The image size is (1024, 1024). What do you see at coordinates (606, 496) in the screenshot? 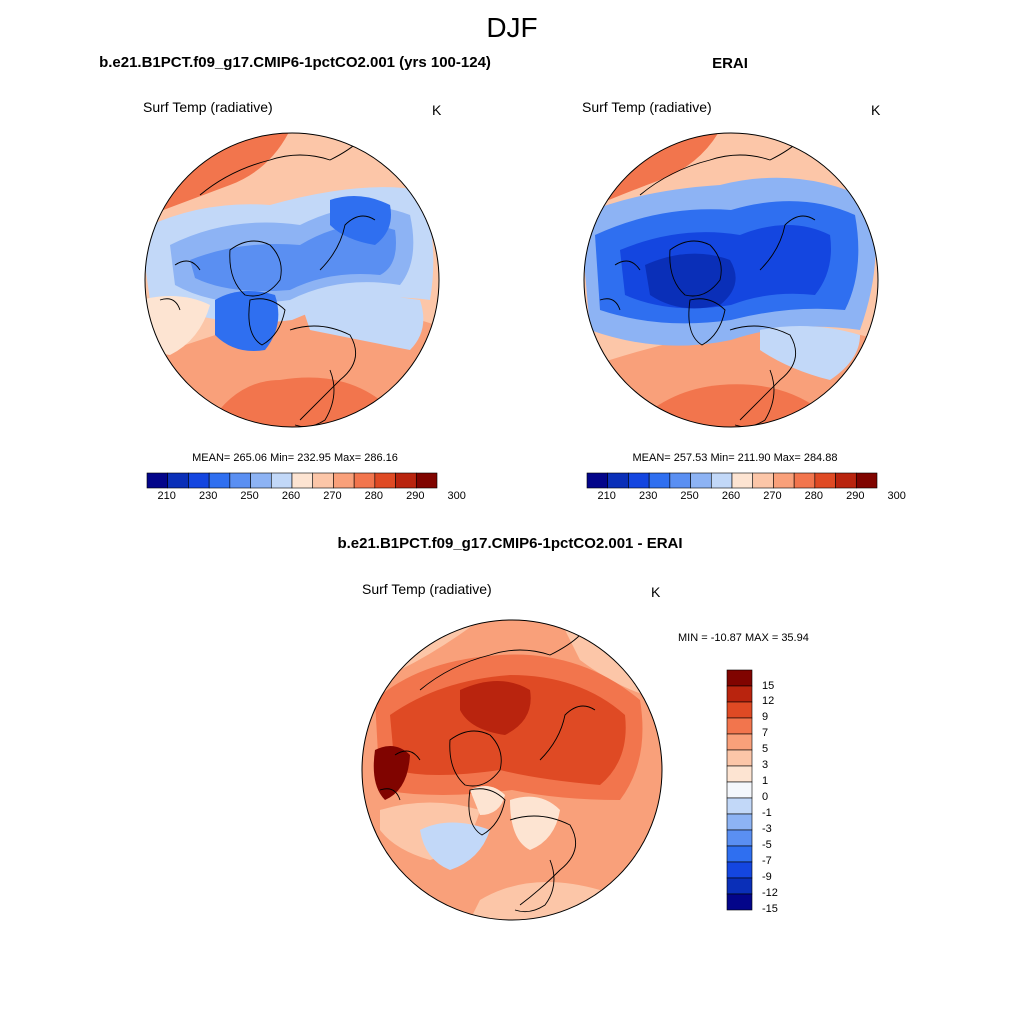
I see `panel2-colorbar-tick-label: 210` at bounding box center [606, 496].